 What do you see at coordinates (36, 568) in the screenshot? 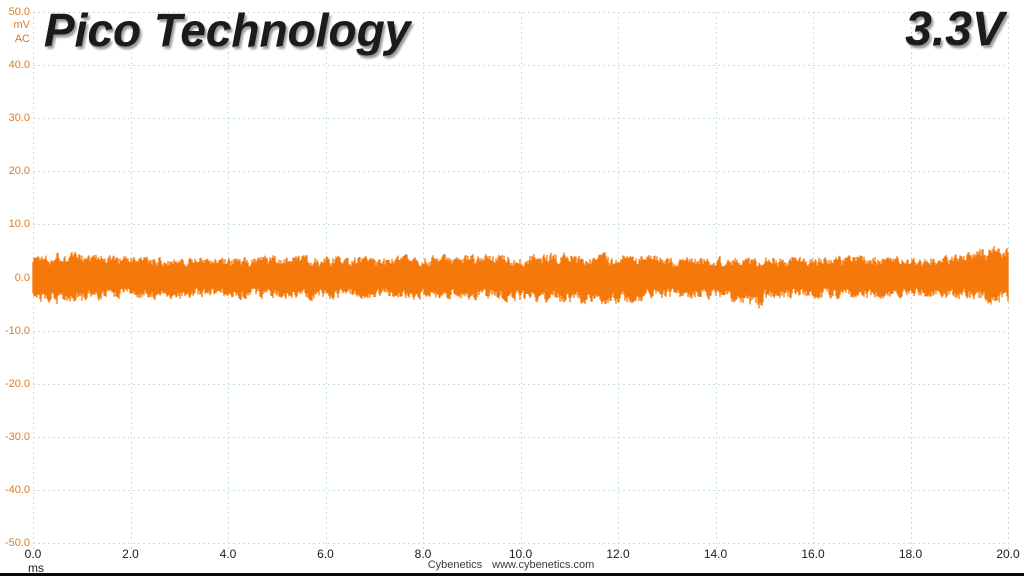
I see `x-axis-unit-label: ms` at bounding box center [36, 568].